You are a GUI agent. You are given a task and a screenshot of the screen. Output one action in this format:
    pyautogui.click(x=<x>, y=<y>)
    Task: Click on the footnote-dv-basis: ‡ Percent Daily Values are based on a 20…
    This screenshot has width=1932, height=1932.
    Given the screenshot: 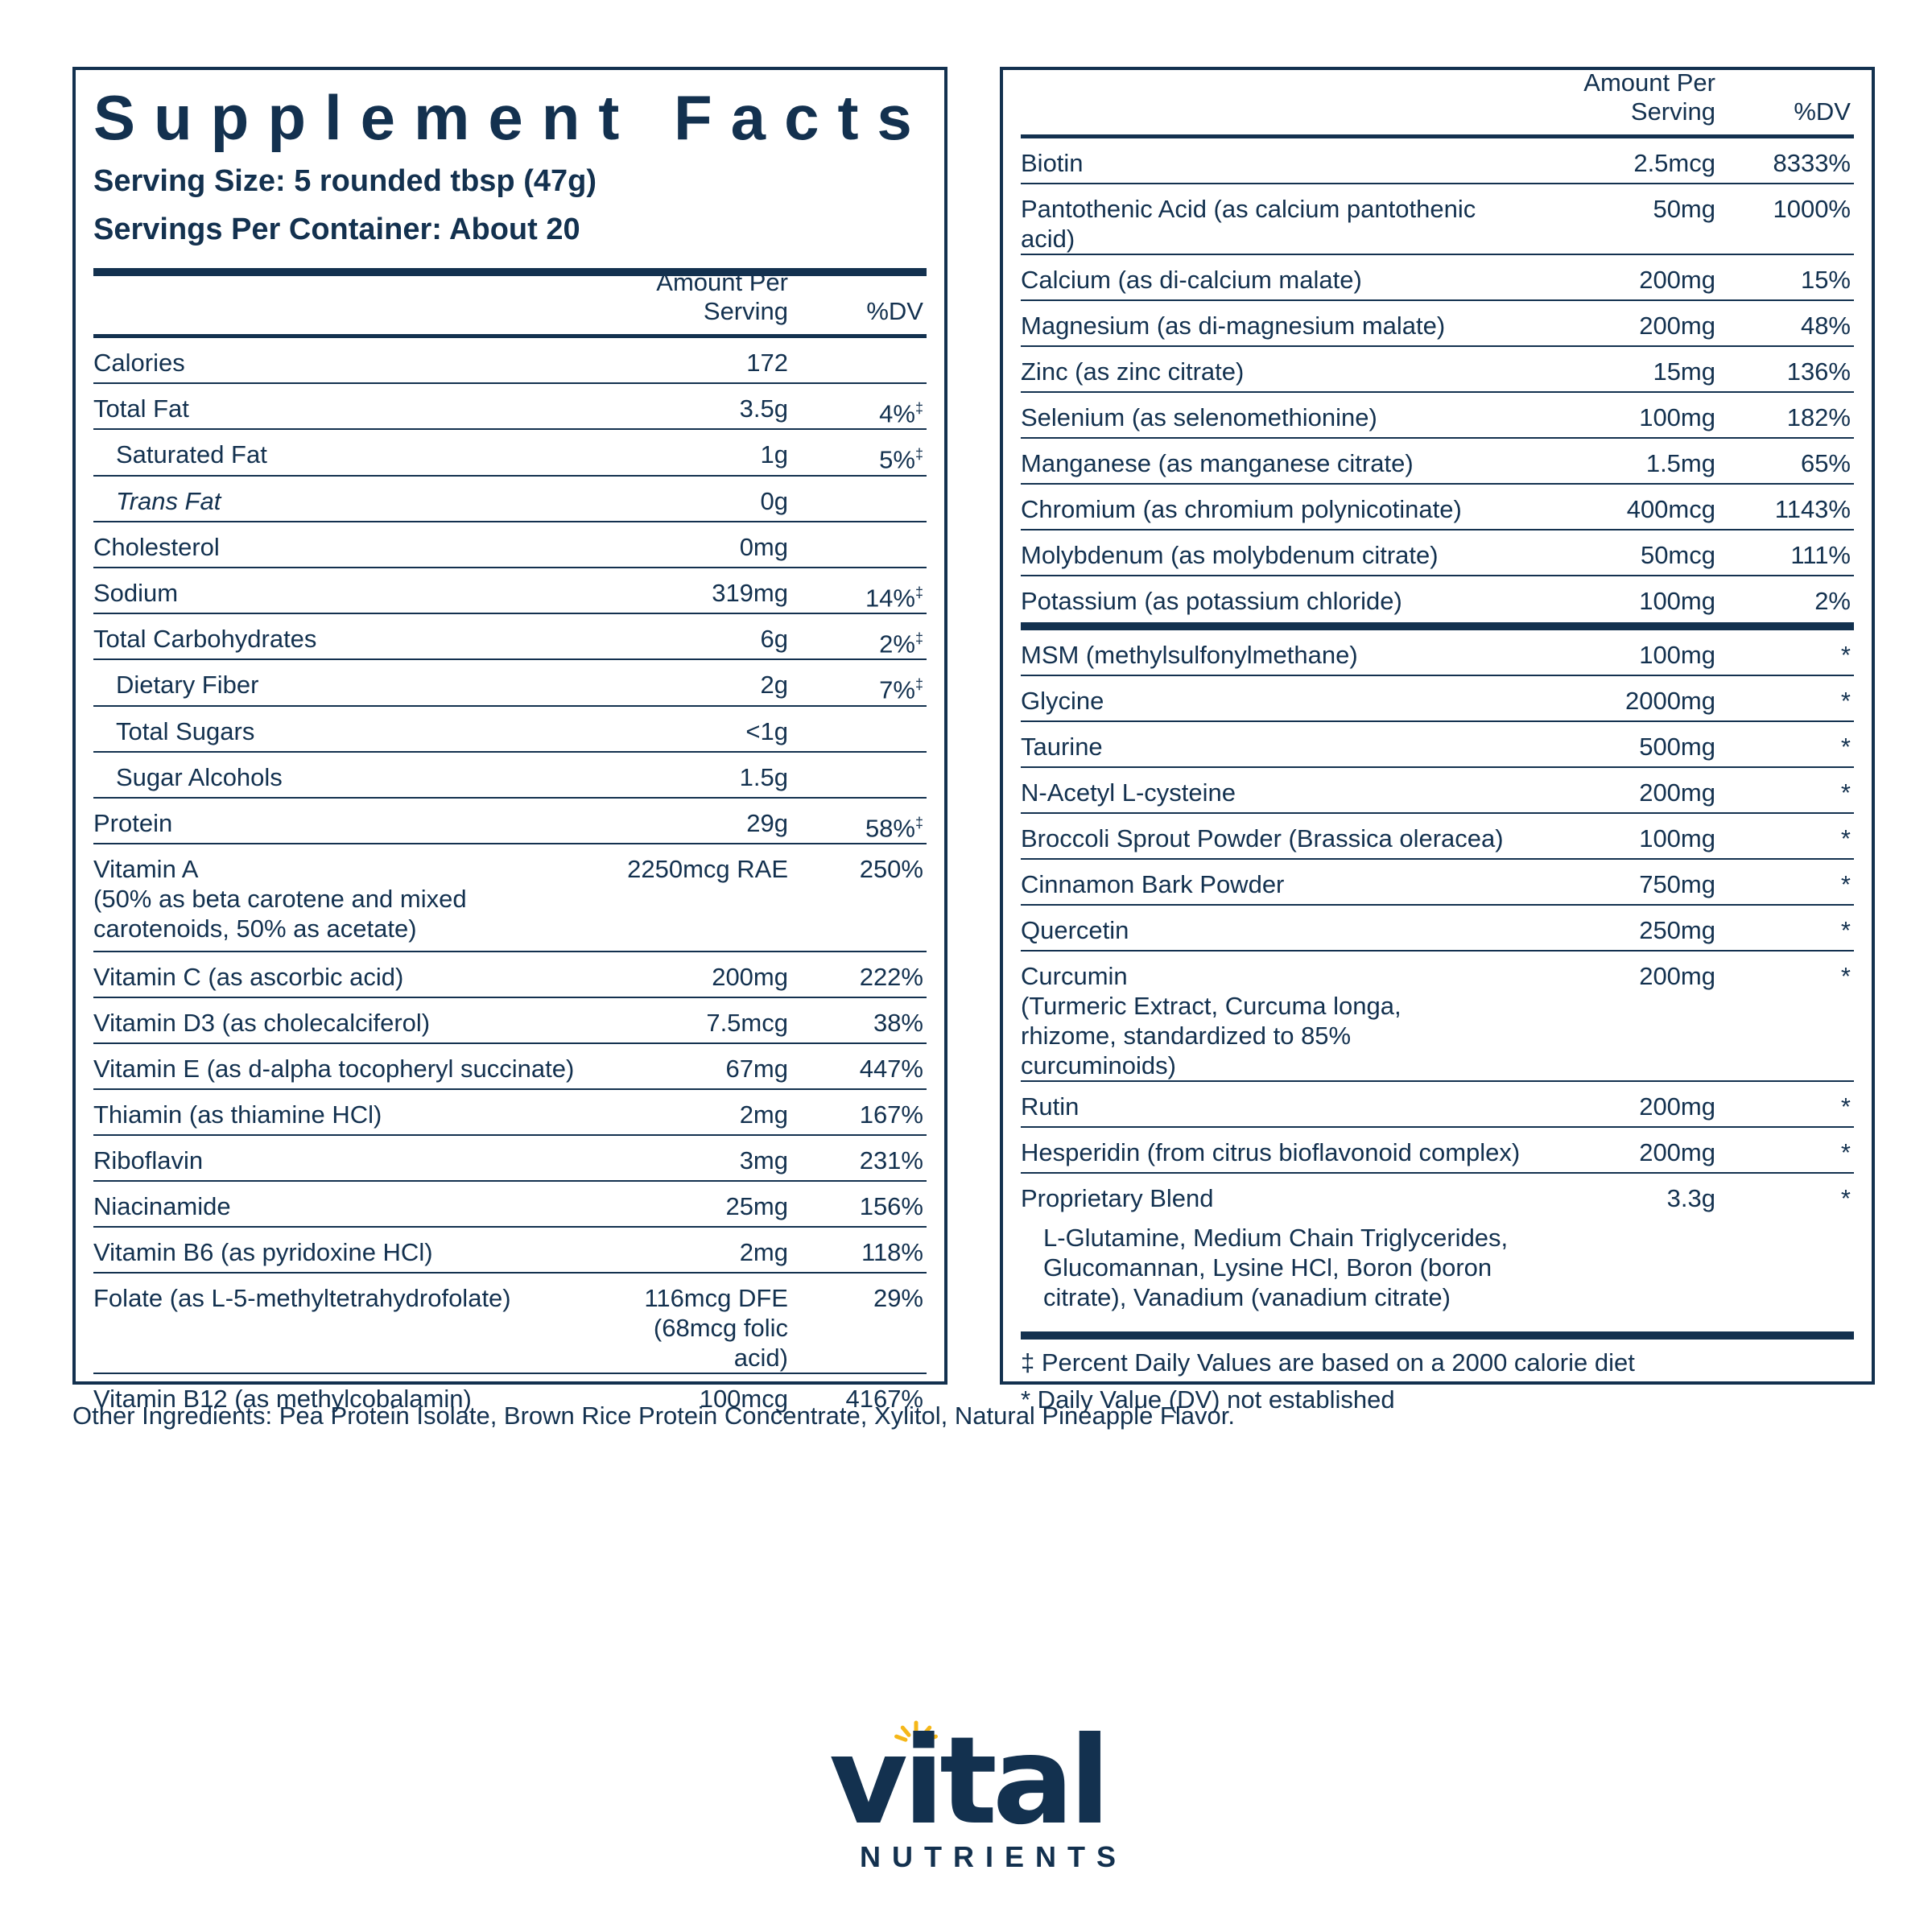 What is the action you would take?
    pyautogui.click(x=1328, y=1362)
    